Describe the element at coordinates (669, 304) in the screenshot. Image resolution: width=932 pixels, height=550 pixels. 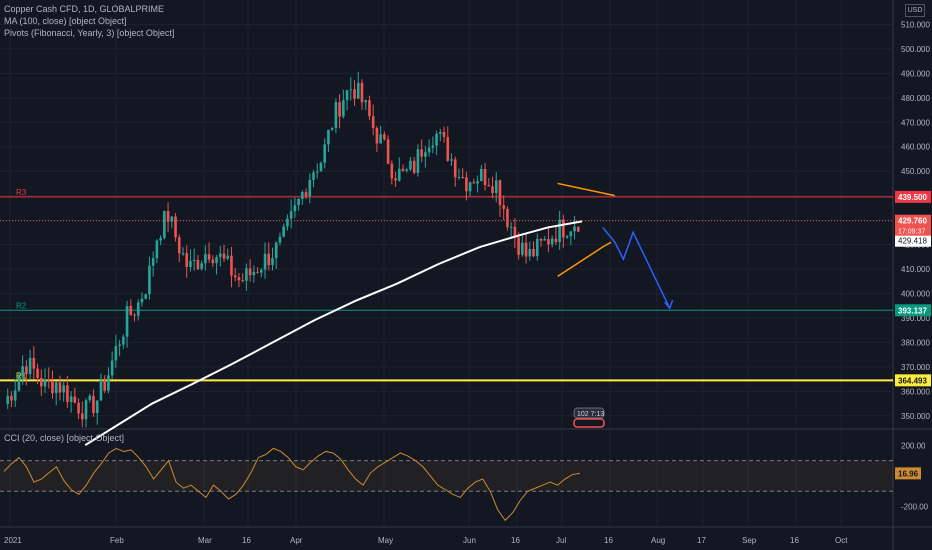
I see `projection-arrowhead` at that location.